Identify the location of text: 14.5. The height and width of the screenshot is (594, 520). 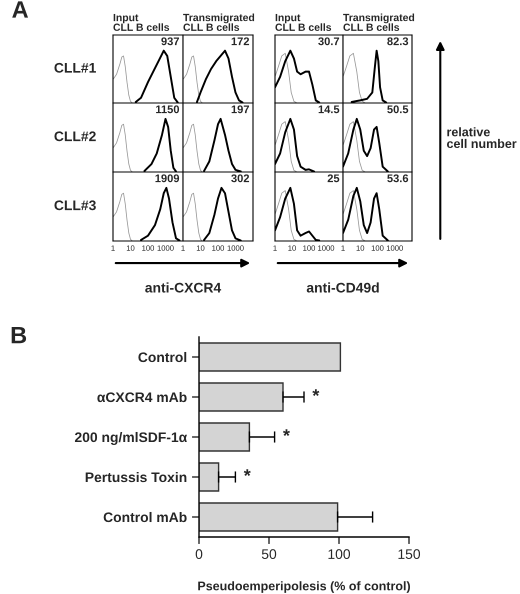
(329, 109).